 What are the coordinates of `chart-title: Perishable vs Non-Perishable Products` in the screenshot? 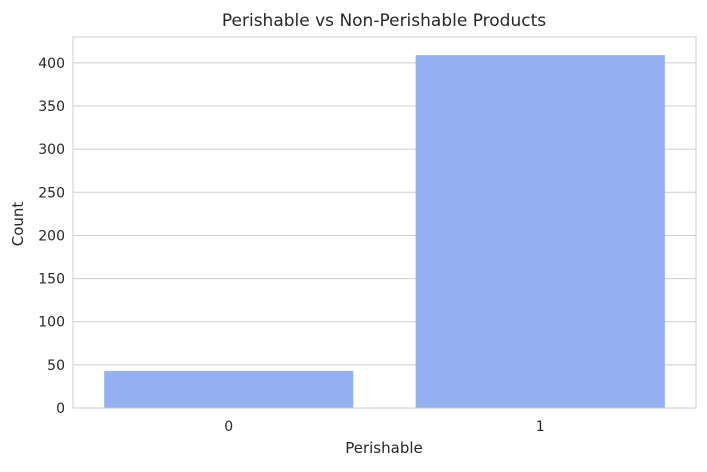 It's located at (384, 21).